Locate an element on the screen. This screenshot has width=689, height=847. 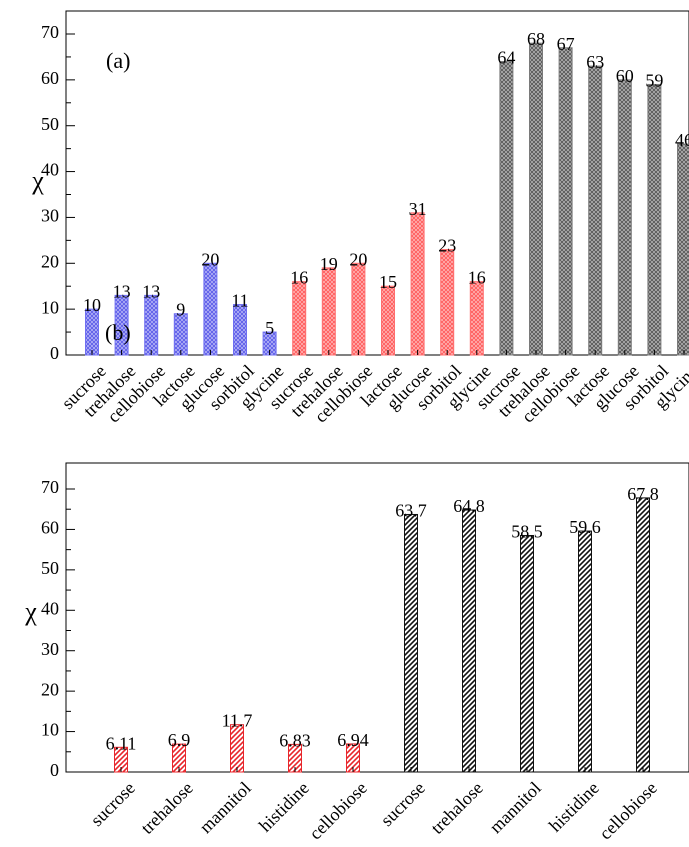
value-label: 6.9 is located at coordinates (179, 740).